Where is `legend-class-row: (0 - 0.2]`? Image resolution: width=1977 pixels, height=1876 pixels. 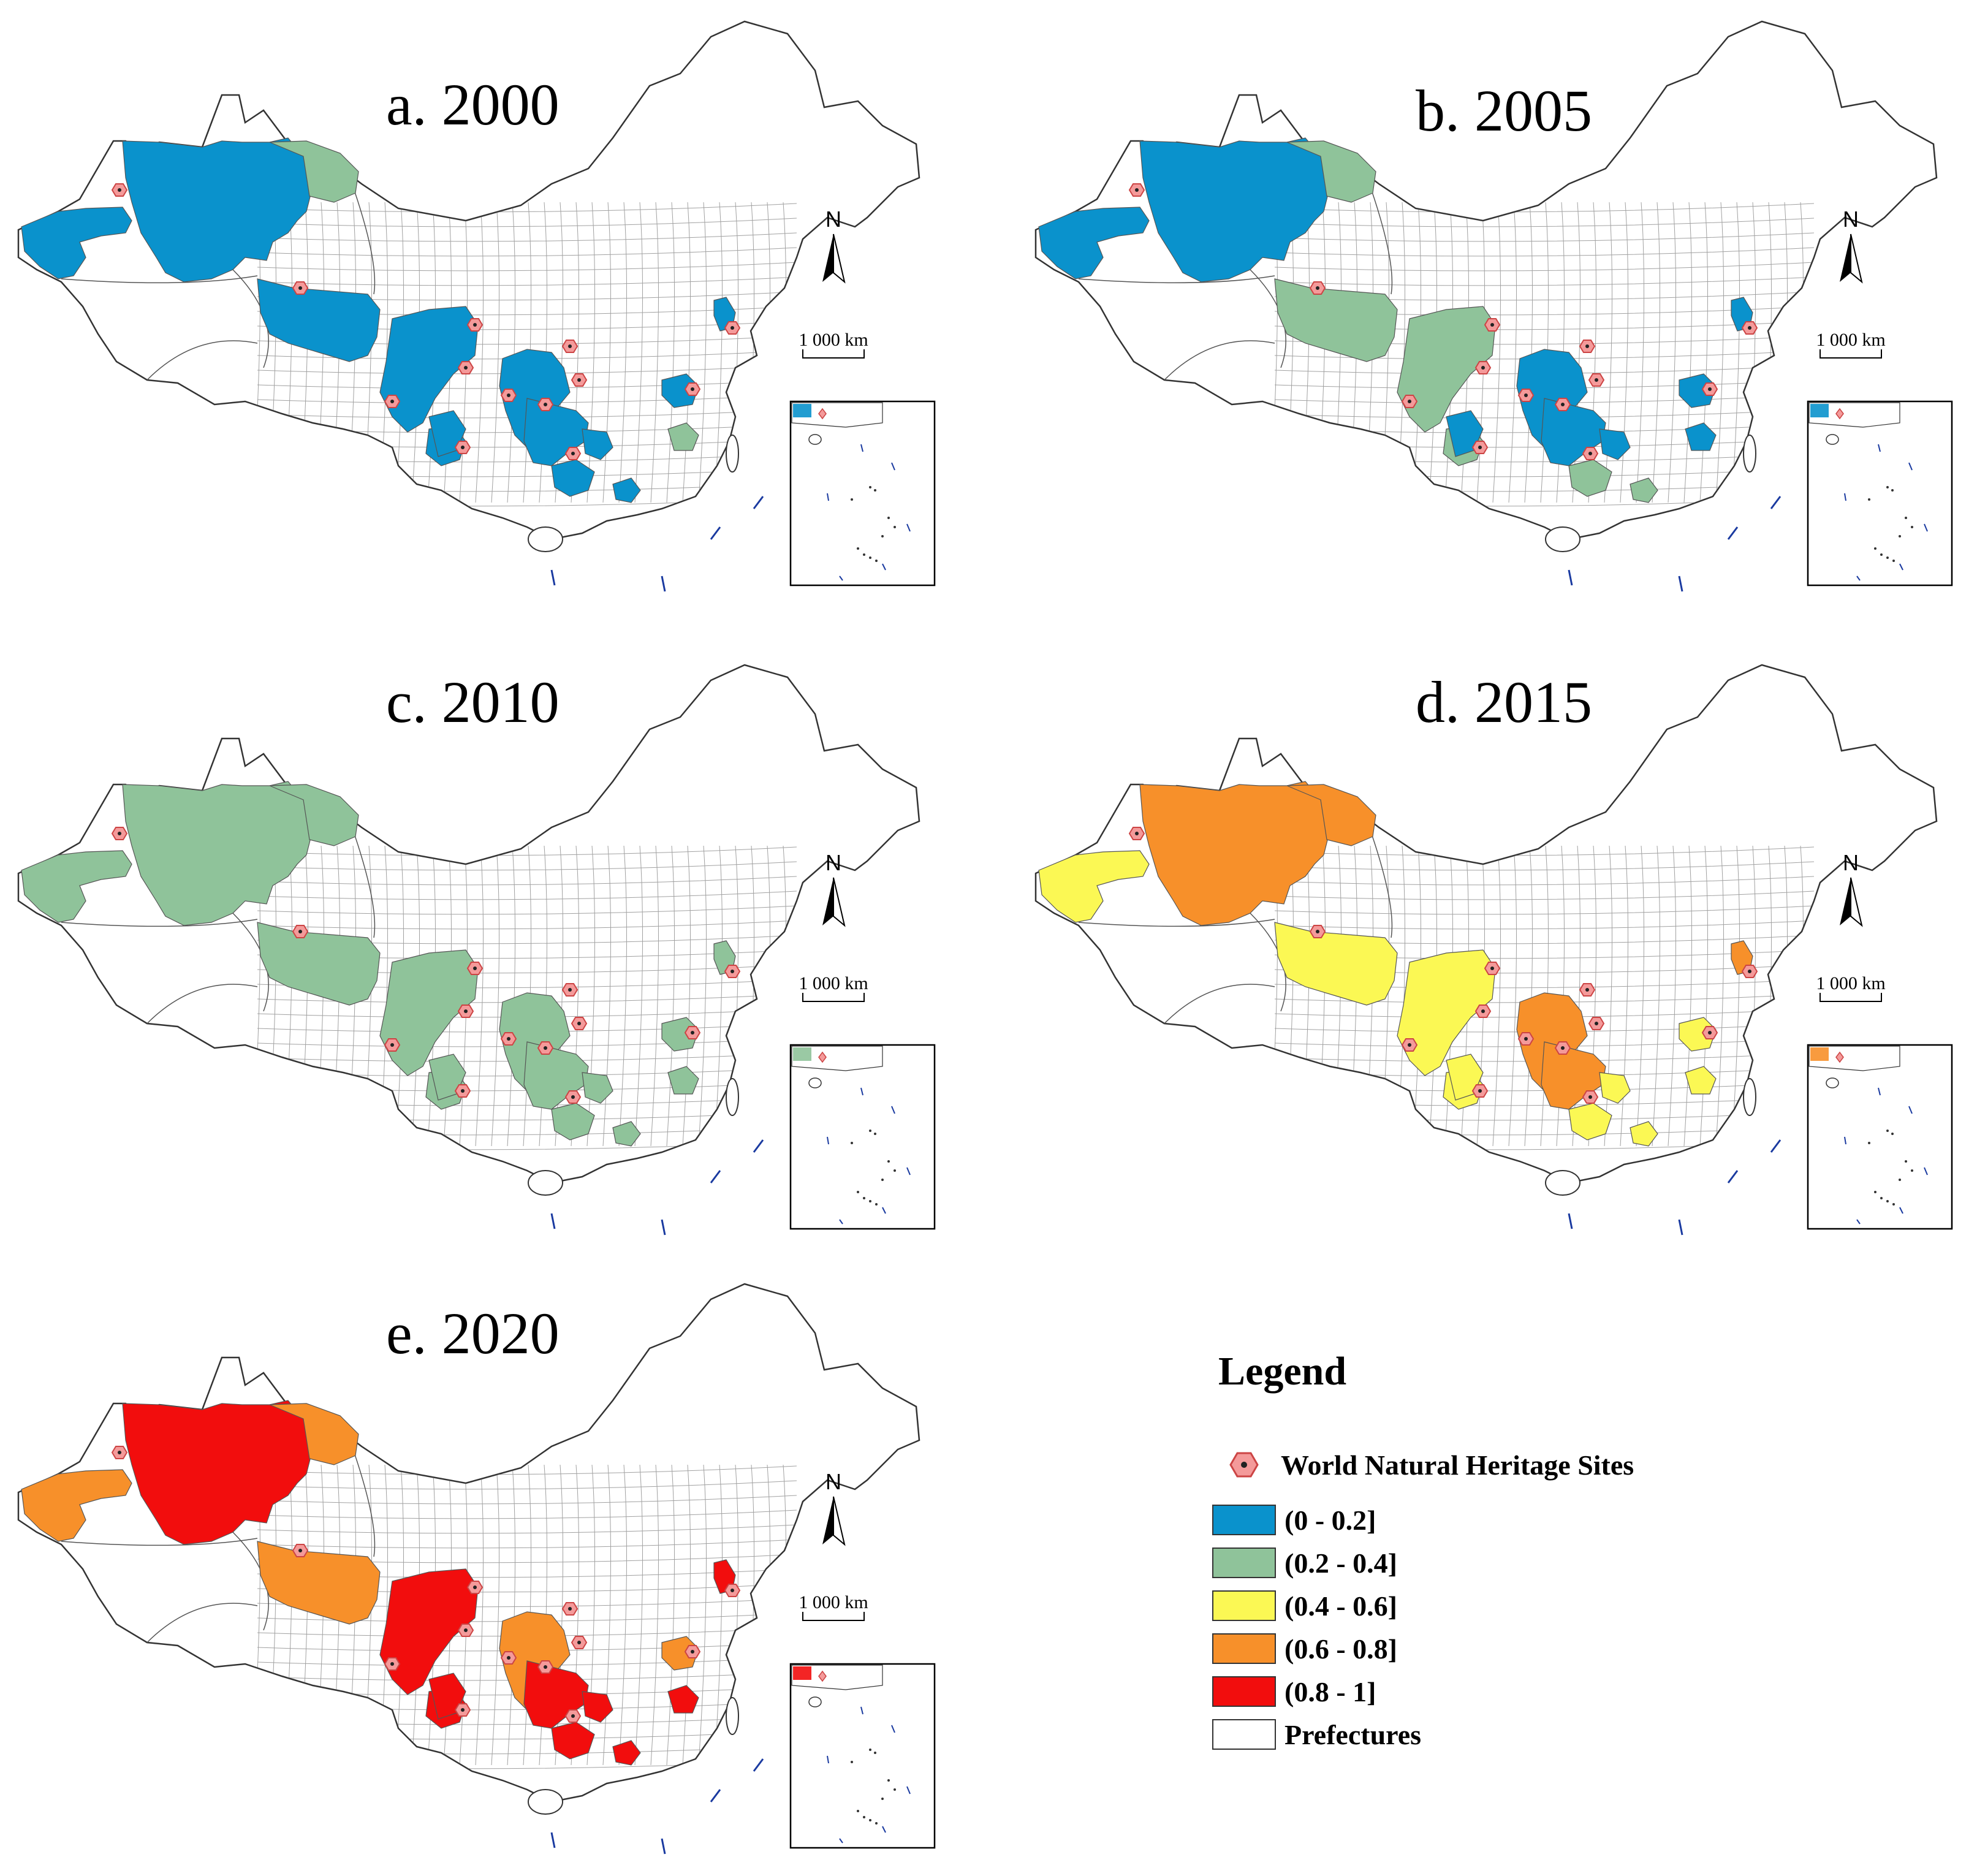
legend-class-row: (0 - 0.2] is located at coordinates (1294, 1520).